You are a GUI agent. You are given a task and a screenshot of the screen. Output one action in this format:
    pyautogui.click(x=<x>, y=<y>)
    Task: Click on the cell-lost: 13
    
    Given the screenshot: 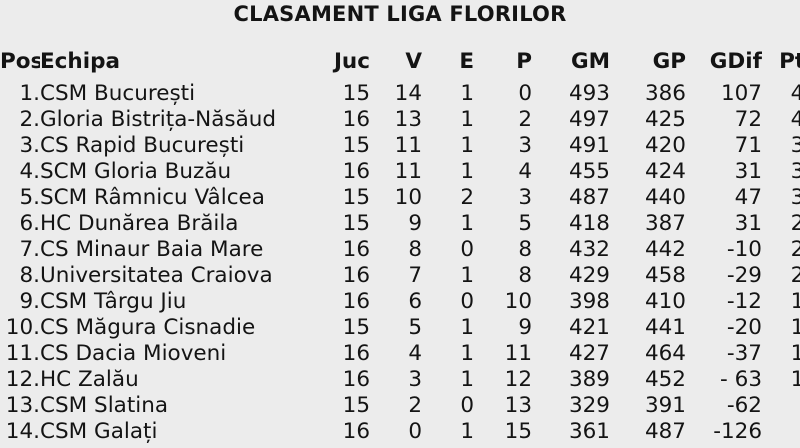 What is the action you would take?
    pyautogui.click(x=518, y=405)
    